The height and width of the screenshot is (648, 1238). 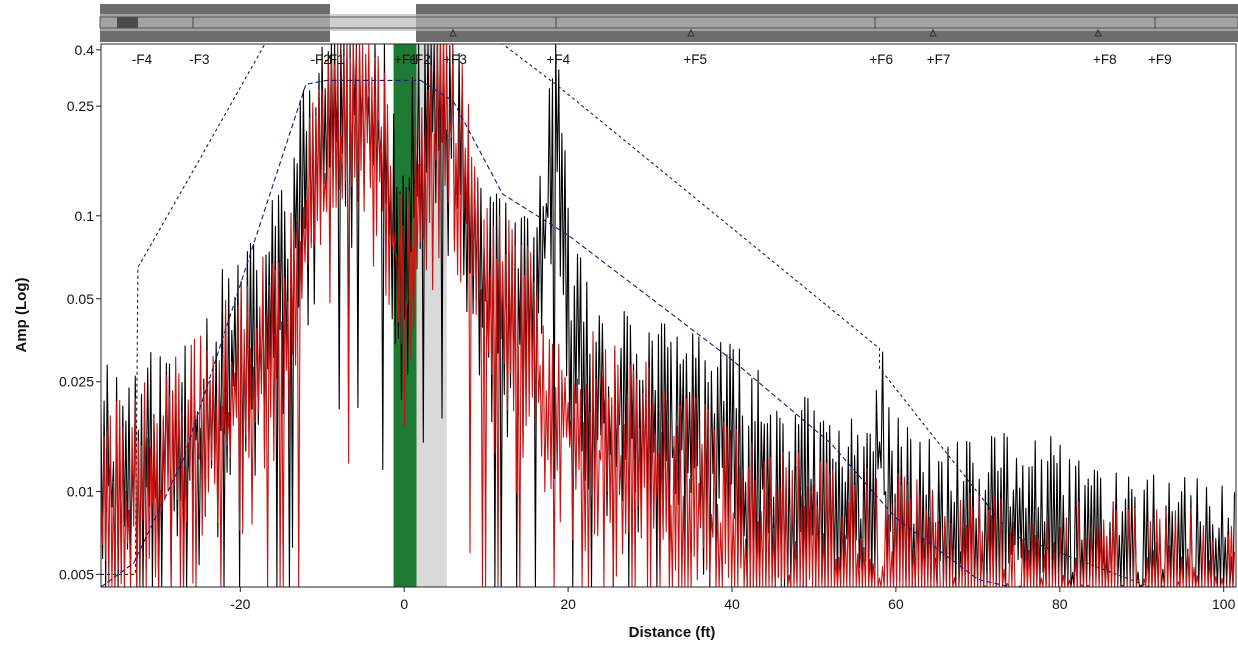 What do you see at coordinates (80, 106) in the screenshot?
I see `y-tick-label: 0.25` at bounding box center [80, 106].